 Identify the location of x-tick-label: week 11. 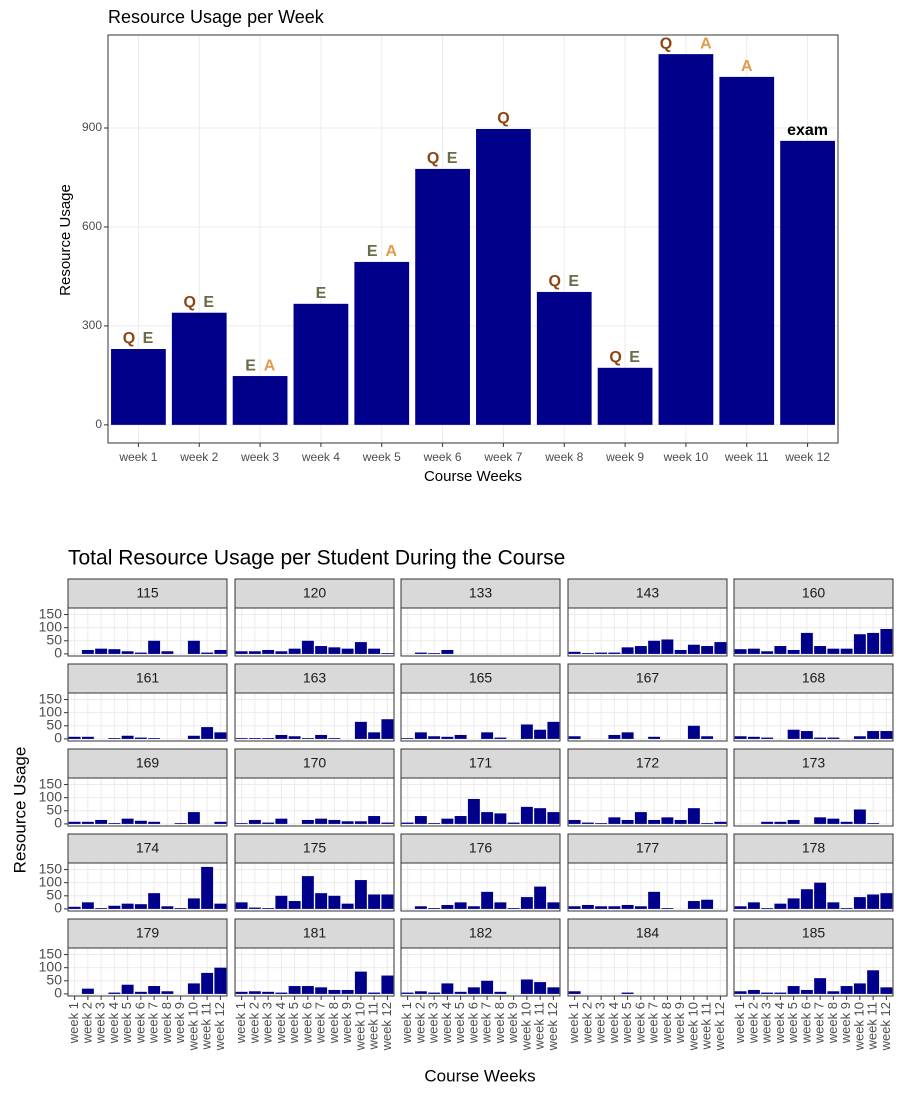
(706, 1026).